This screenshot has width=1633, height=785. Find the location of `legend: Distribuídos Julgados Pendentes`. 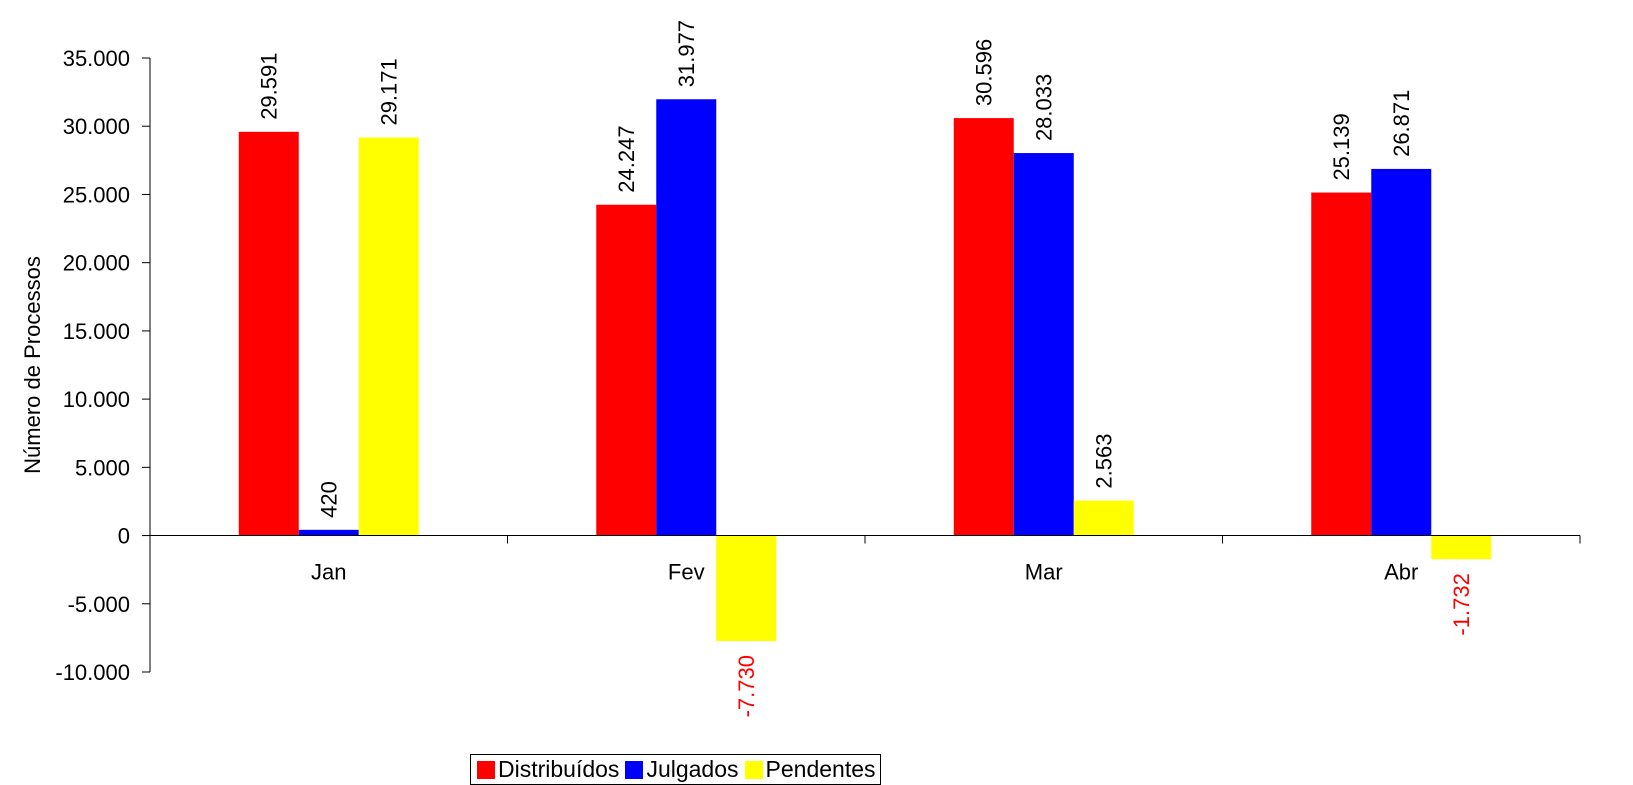

legend: Distribuídos Julgados Pendentes is located at coordinates (675, 769).